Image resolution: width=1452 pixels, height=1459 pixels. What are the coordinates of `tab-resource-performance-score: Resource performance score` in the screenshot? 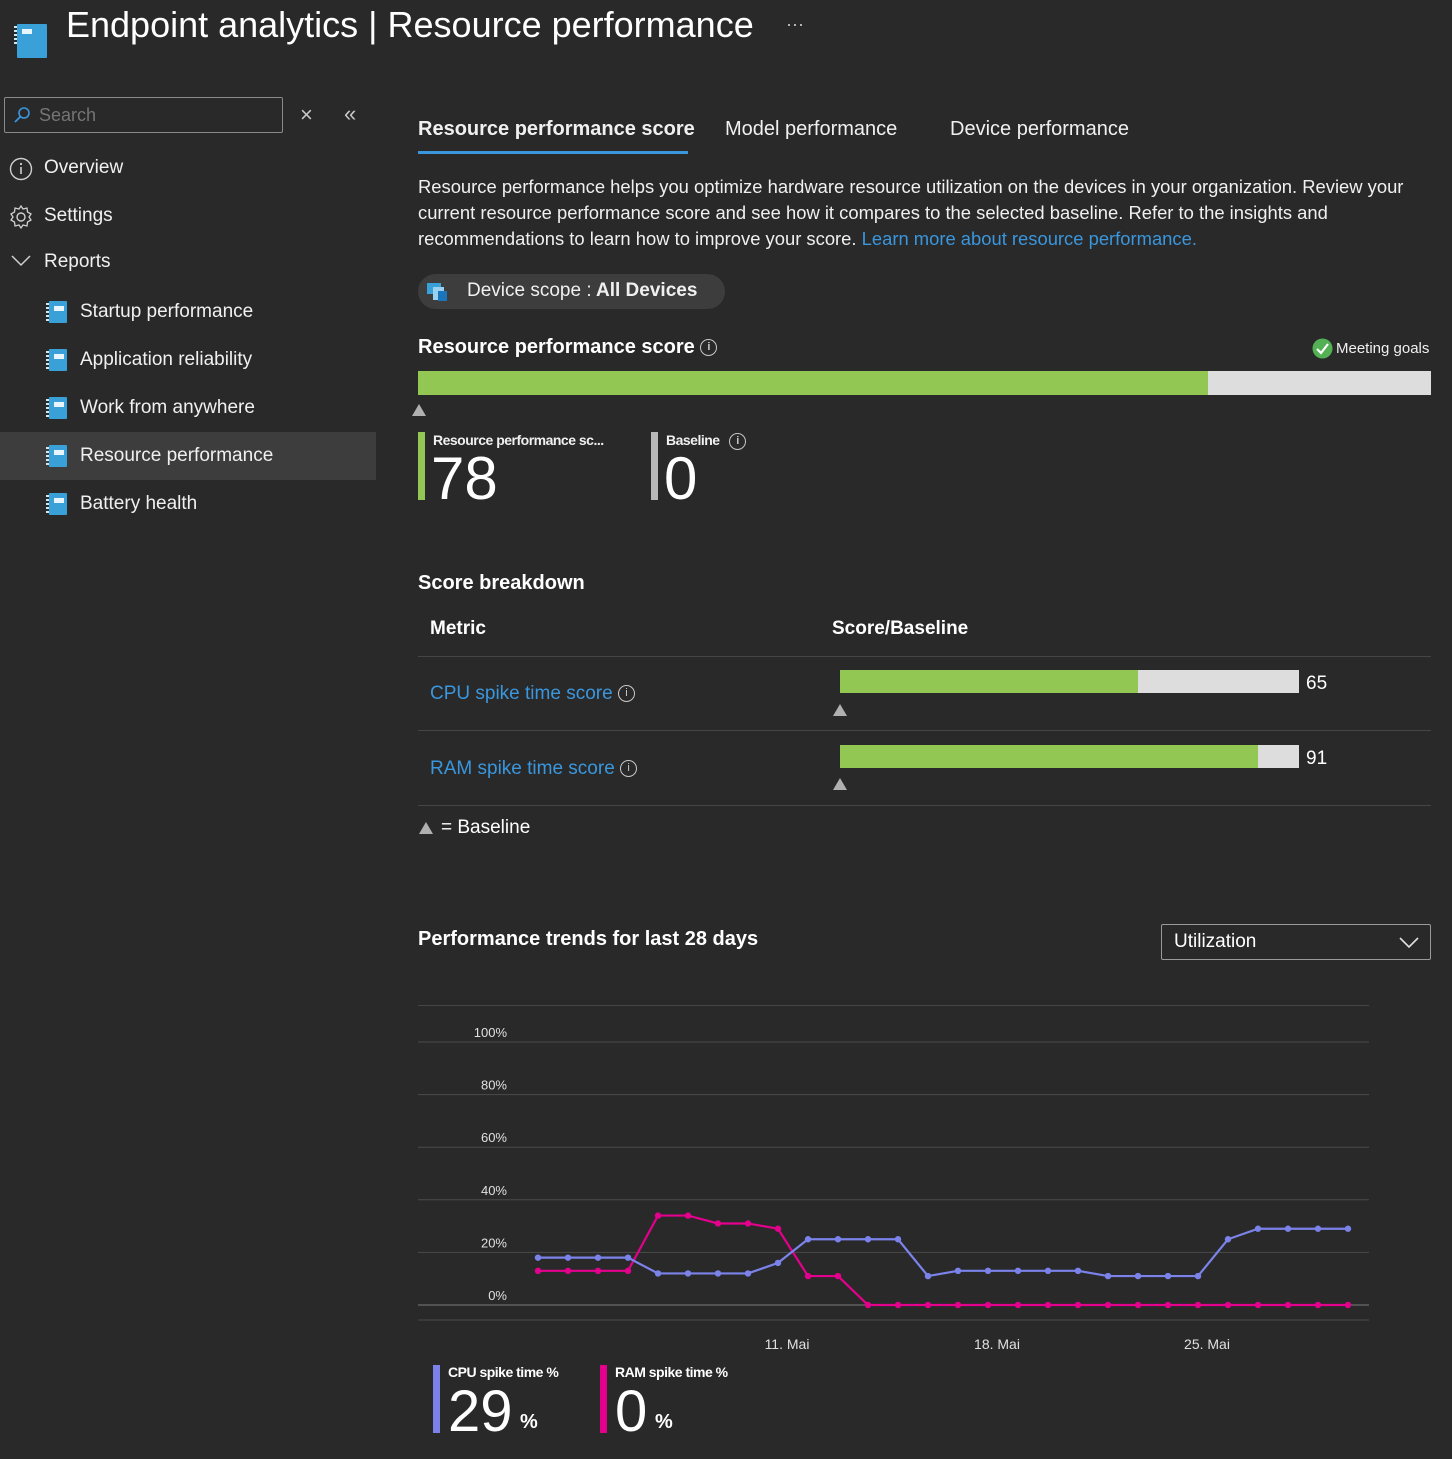 It's located at (556, 129).